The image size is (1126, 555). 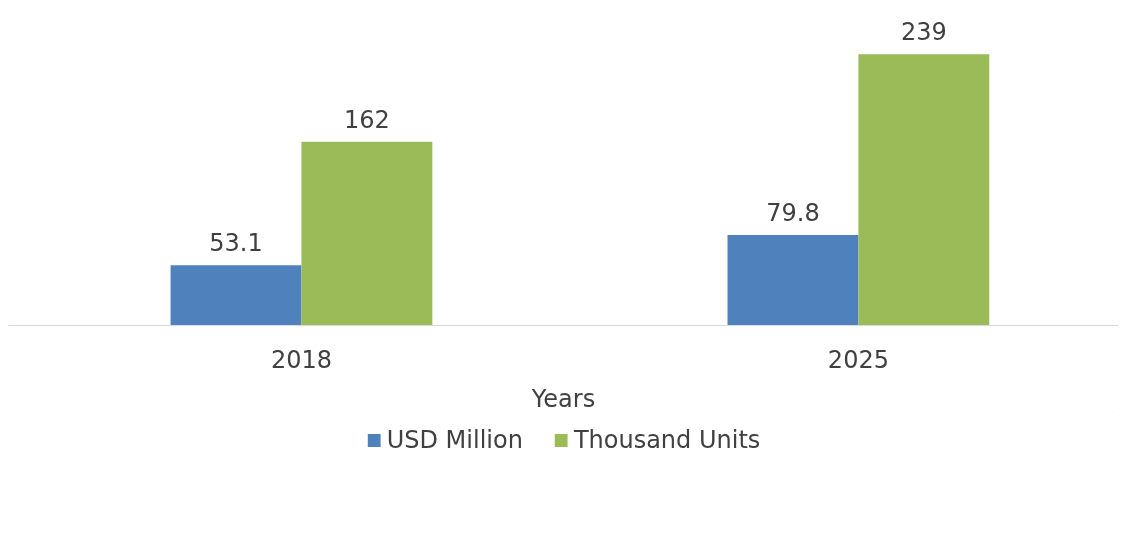 What do you see at coordinates (301, 359) in the screenshot?
I see `x-tick-label: 2018` at bounding box center [301, 359].